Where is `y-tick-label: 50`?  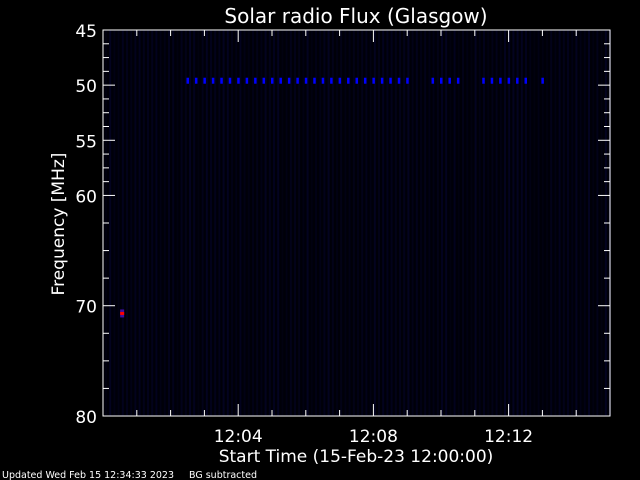
y-tick-label: 50 is located at coordinates (86, 87).